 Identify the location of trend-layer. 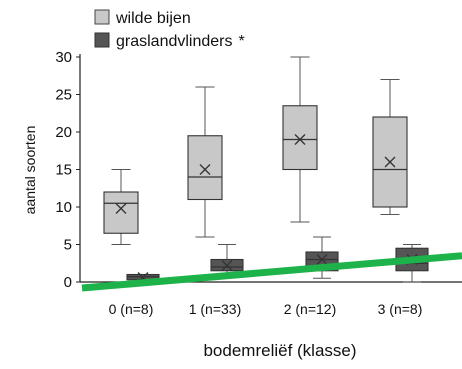
(271, 272).